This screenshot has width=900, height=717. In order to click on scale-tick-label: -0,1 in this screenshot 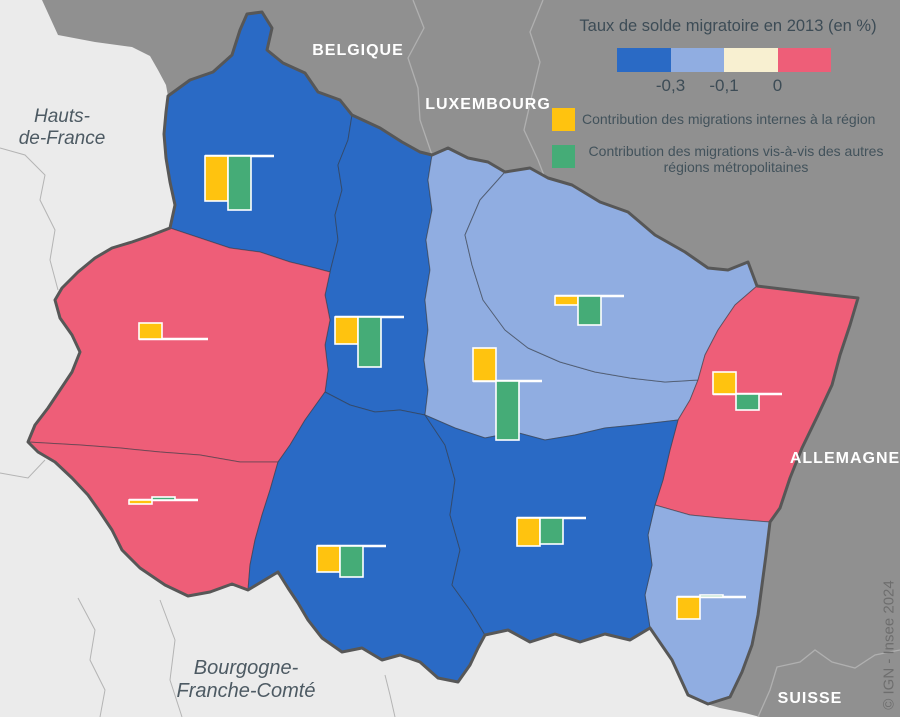, I will do `click(724, 85)`.